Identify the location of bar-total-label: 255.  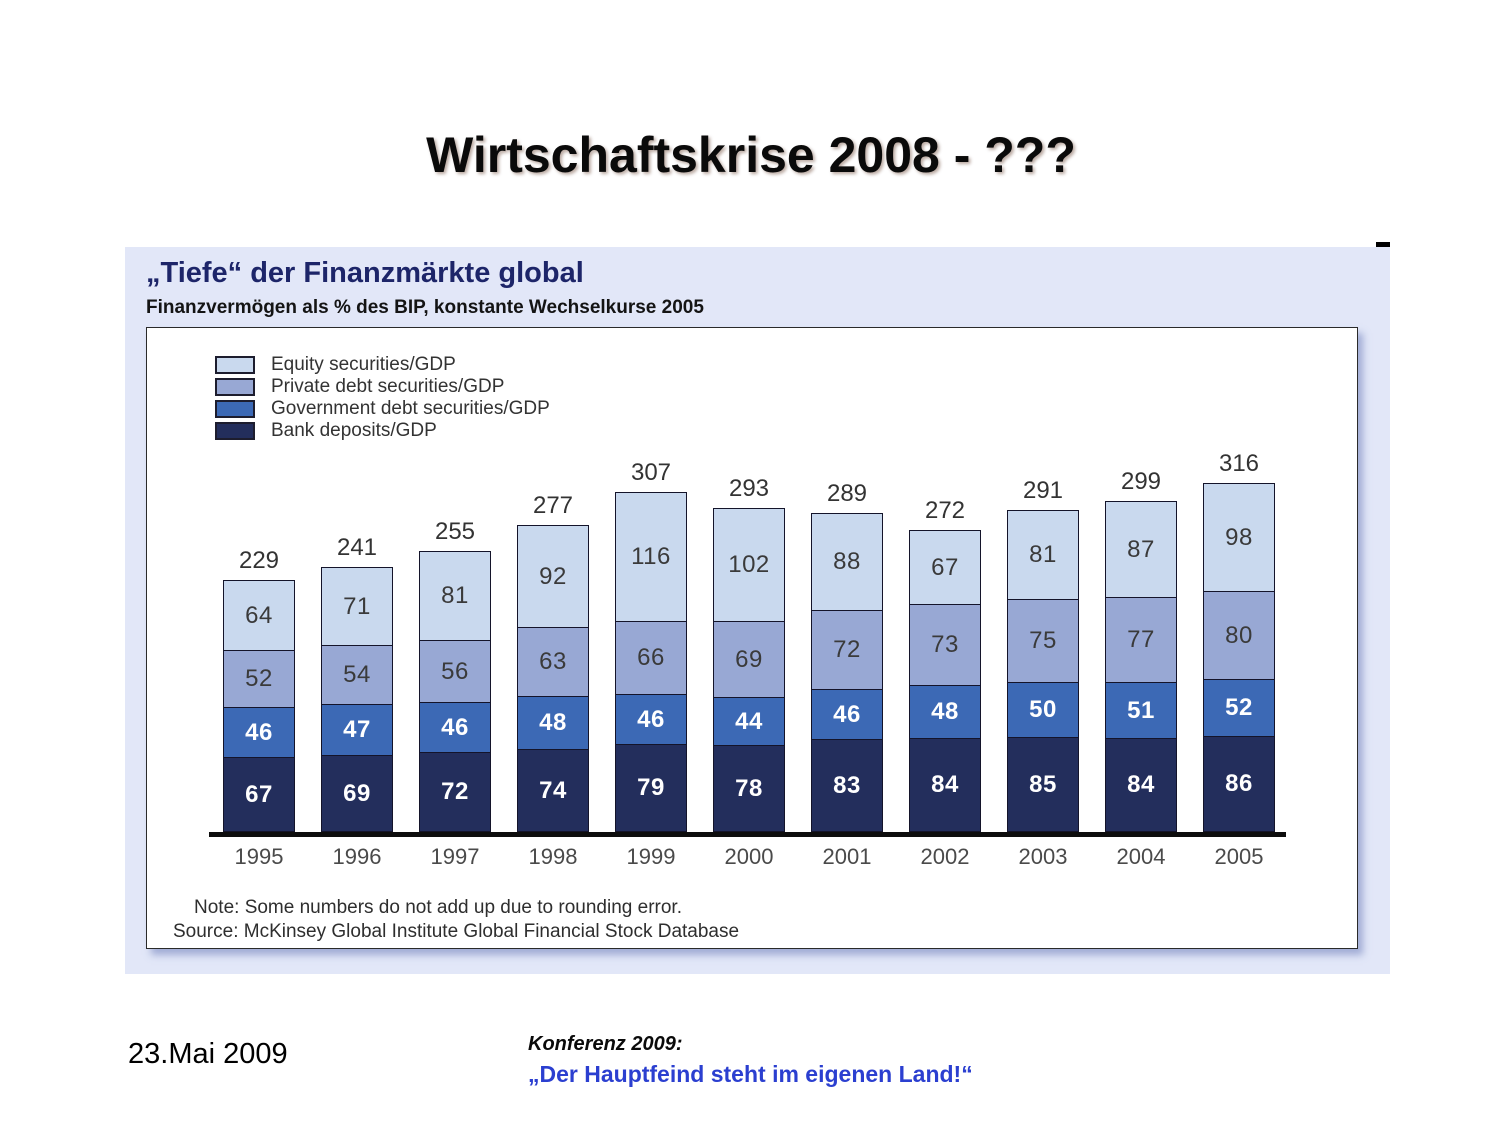
(455, 531).